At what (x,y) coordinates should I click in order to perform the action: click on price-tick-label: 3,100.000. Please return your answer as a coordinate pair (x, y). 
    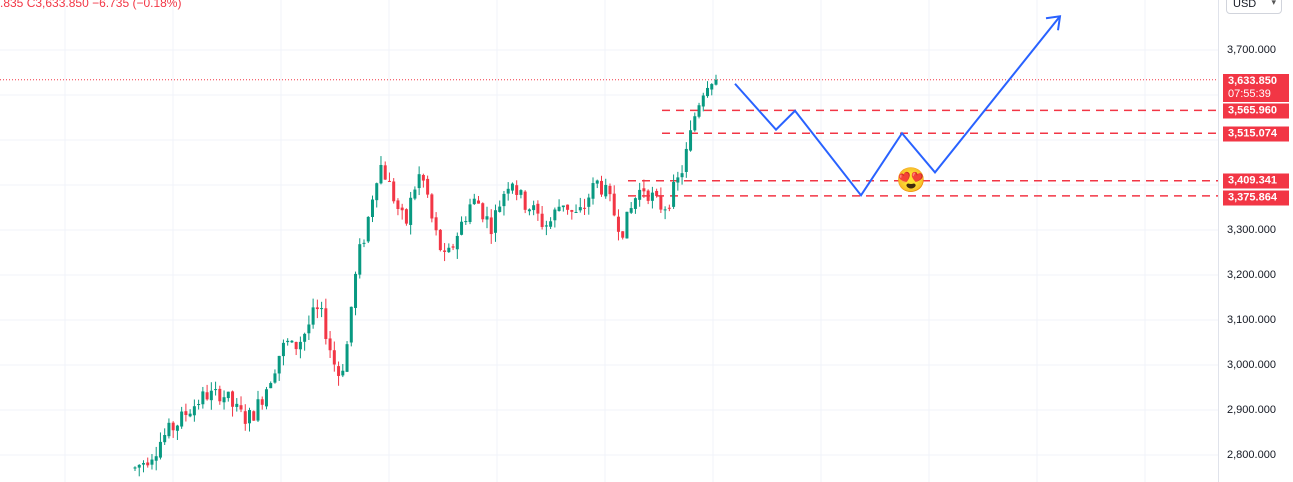
    Looking at the image, I should click on (1251, 320).